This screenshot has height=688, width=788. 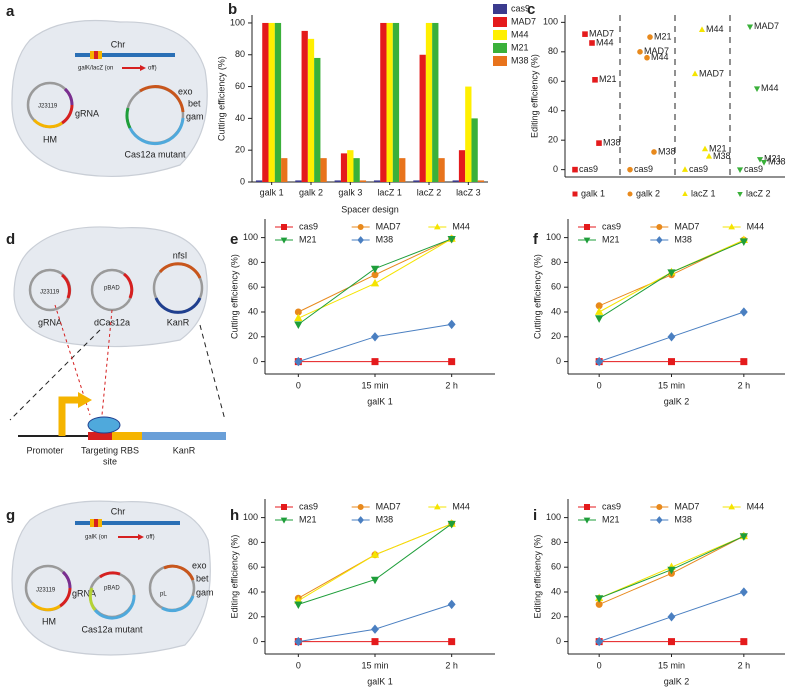 What do you see at coordinates (272, 192) in the screenshot?
I see `x-tick-label: galk 1` at bounding box center [272, 192].